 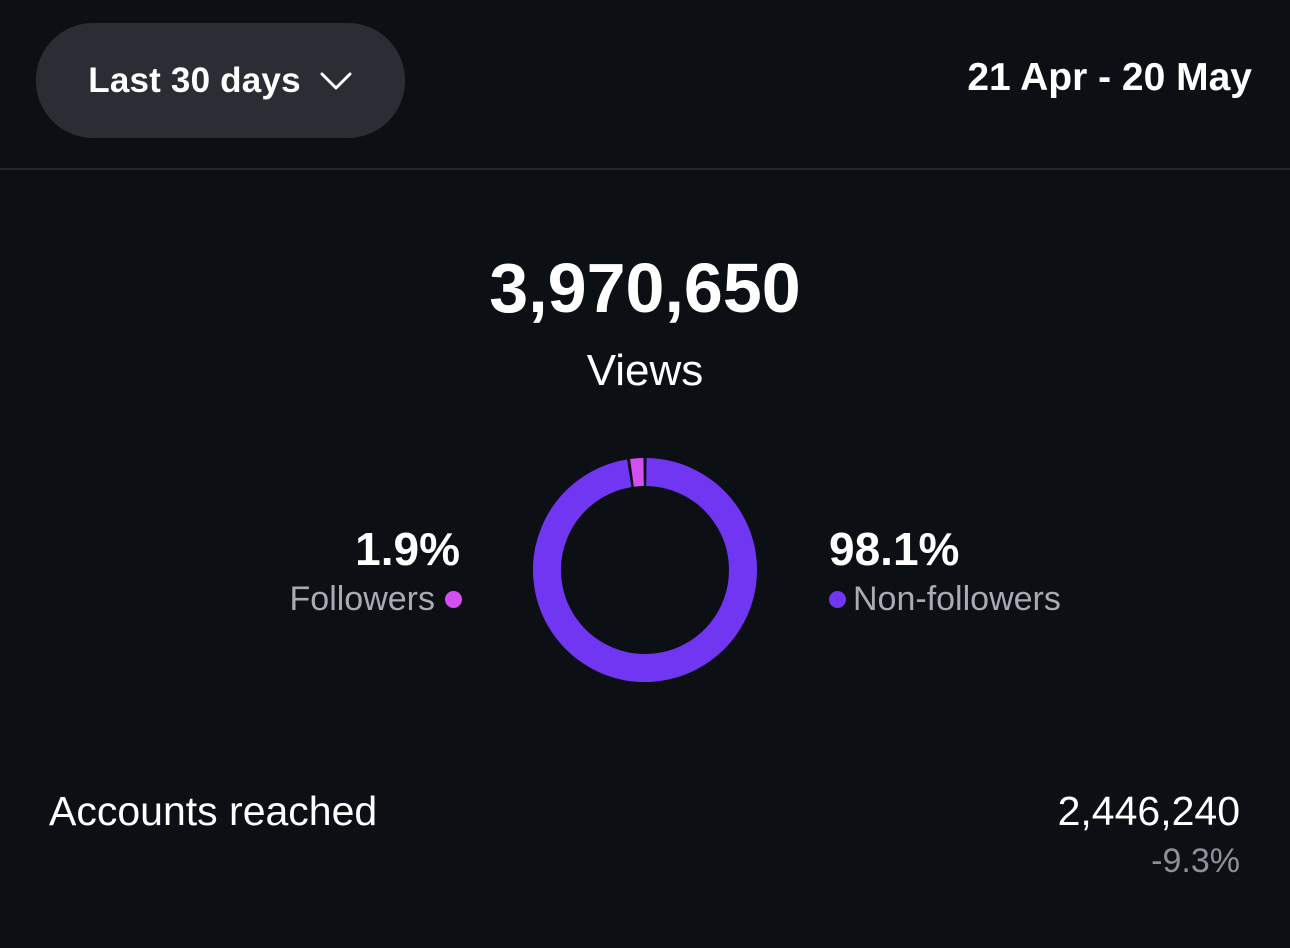 What do you see at coordinates (213, 811) in the screenshot?
I see `accounts-reached-label: Accounts reached` at bounding box center [213, 811].